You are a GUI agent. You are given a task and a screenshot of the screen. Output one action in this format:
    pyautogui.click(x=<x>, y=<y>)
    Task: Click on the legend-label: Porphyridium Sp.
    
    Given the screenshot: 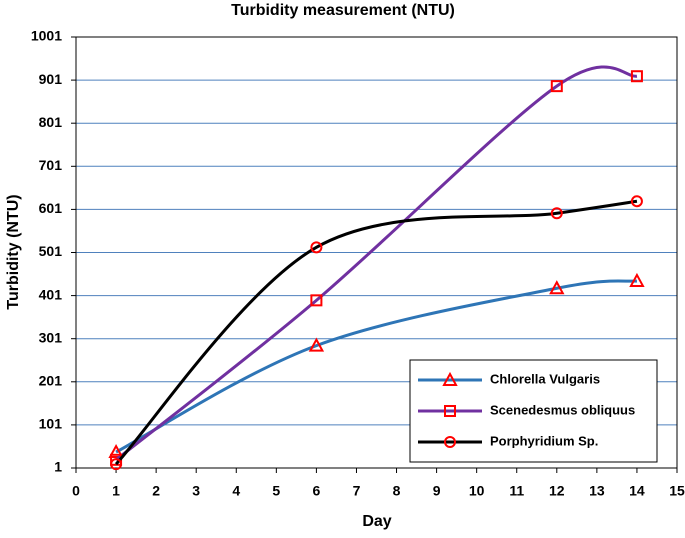 What is the action you would take?
    pyautogui.click(x=544, y=440)
    